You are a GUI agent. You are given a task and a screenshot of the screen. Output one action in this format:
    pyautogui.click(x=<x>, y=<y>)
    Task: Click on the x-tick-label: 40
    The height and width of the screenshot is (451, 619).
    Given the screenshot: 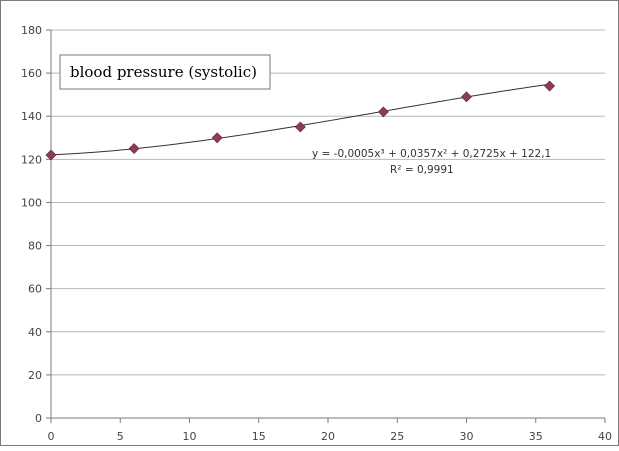 What is the action you would take?
    pyautogui.click(x=605, y=436)
    